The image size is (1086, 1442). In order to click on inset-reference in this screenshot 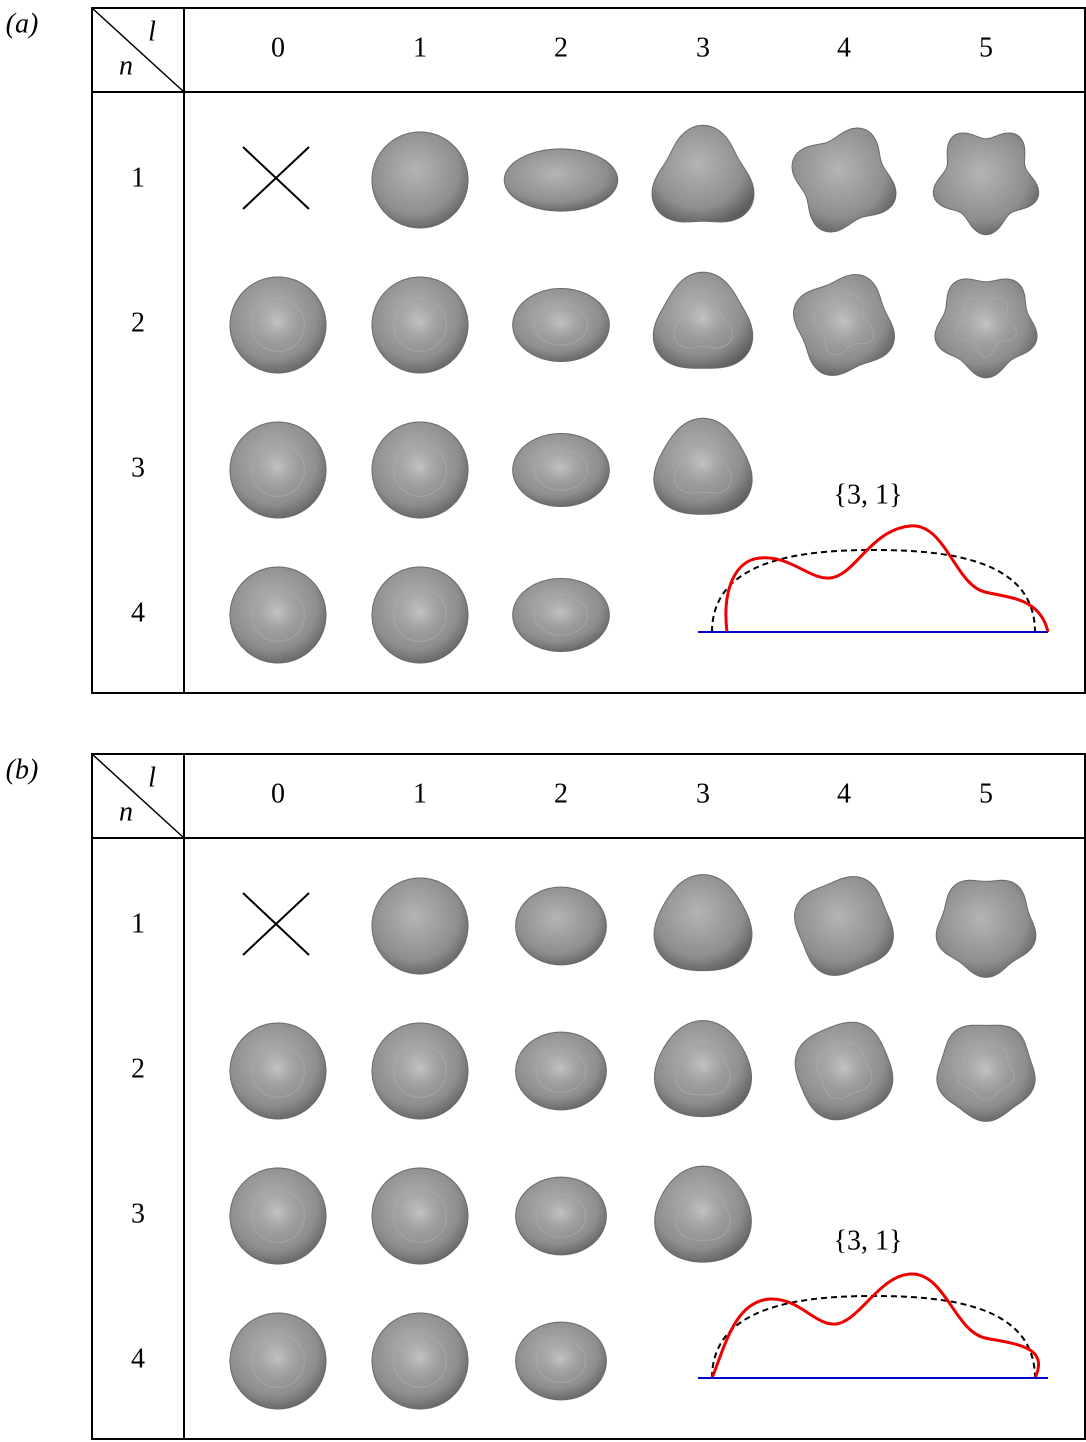, I will do `click(873, 590)`.